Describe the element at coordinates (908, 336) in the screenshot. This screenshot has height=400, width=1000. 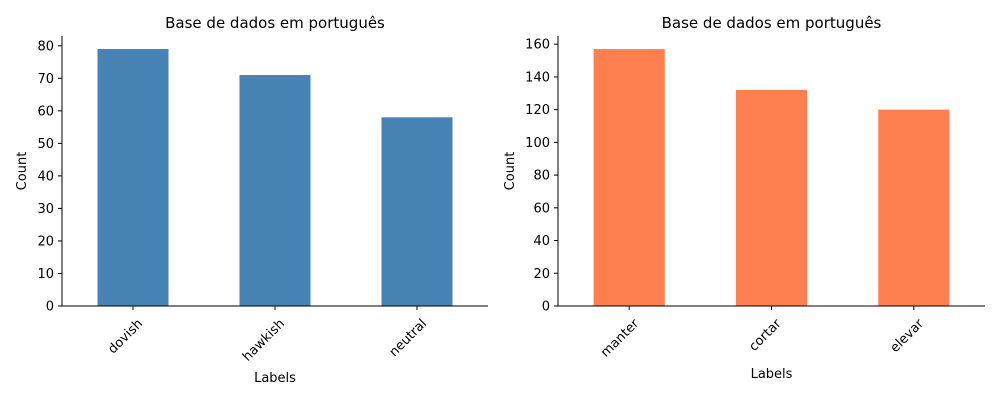
I see `x-tick-label-elevar: elevar` at that location.